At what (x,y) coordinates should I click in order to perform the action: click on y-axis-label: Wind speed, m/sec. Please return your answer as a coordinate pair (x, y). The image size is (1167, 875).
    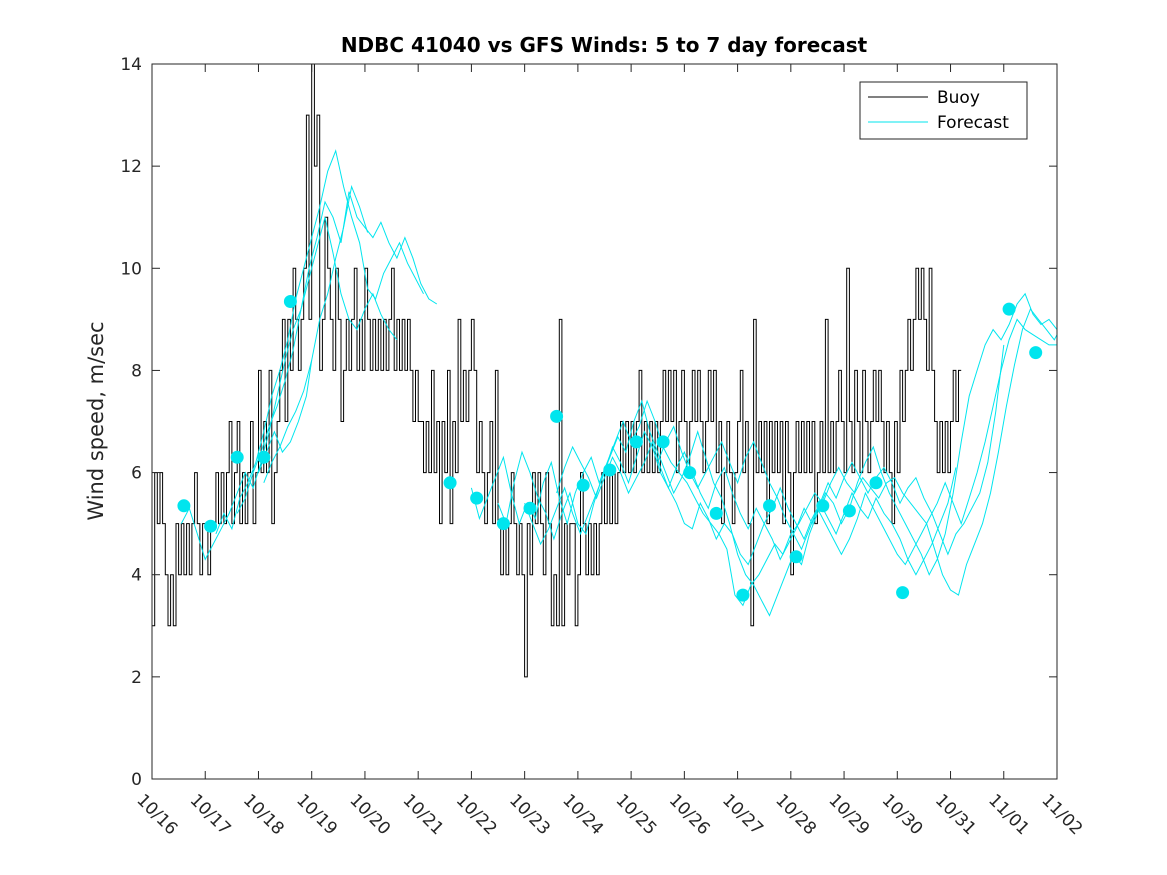
    Looking at the image, I should click on (96, 420).